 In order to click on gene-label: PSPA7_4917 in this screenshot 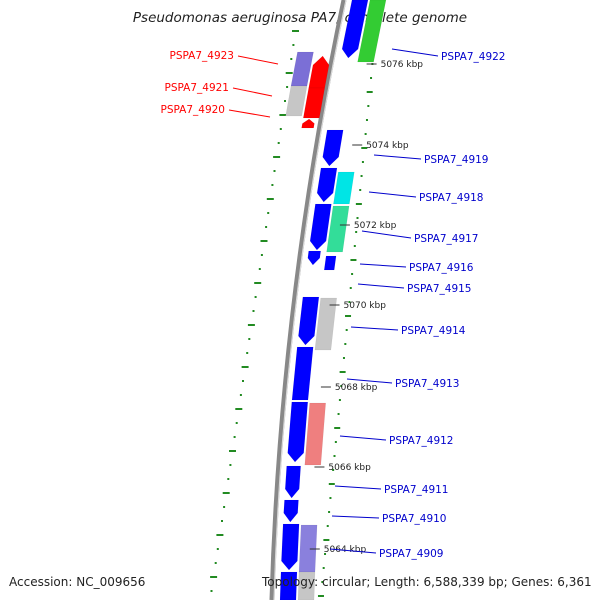, I will do `click(446, 239)`.